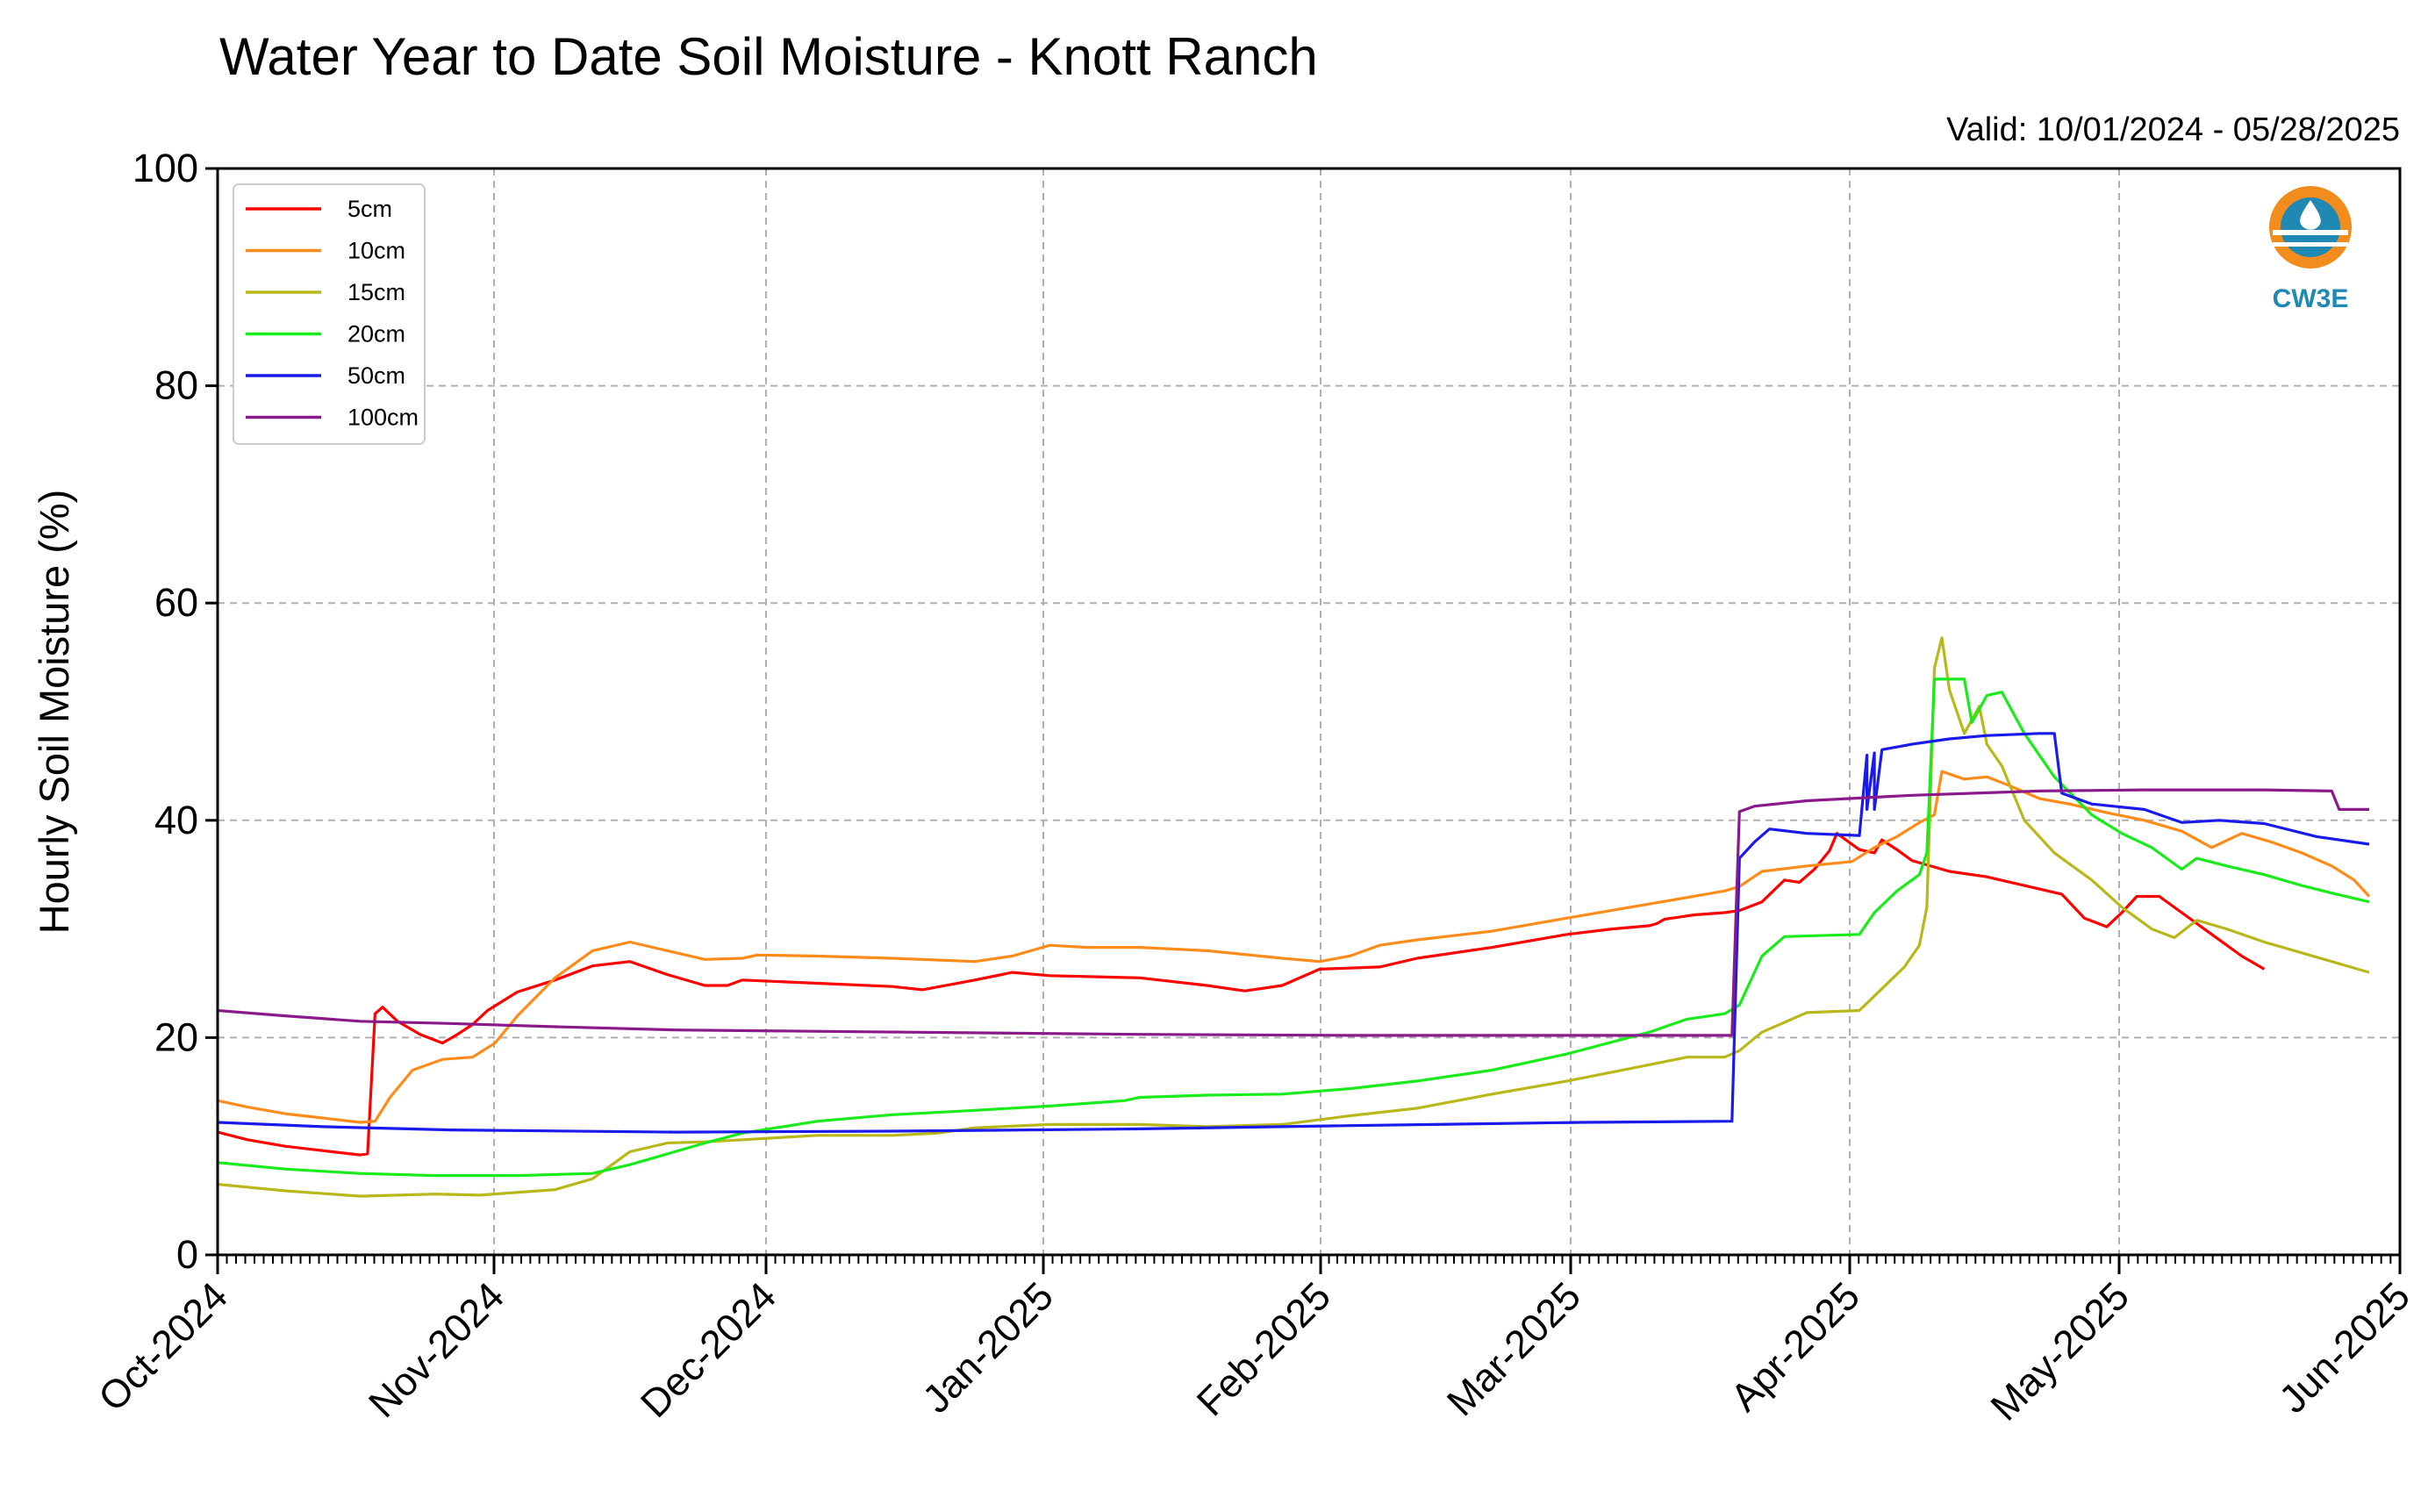 The image size is (2428, 1512). What do you see at coordinates (2311, 298) in the screenshot?
I see `logo-text: CW3E` at bounding box center [2311, 298].